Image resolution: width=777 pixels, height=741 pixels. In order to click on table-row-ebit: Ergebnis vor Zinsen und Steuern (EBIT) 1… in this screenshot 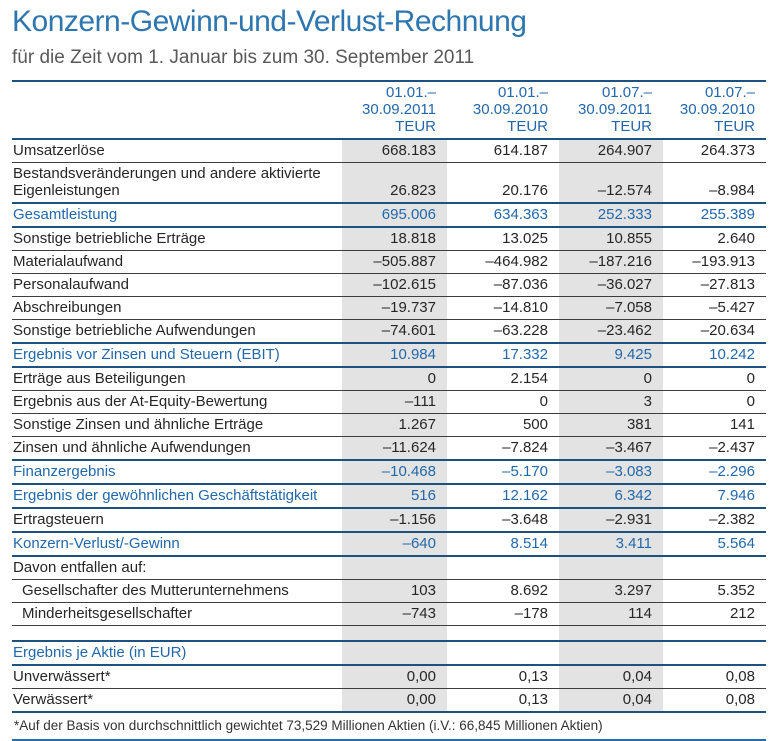, I will do `click(389, 354)`.